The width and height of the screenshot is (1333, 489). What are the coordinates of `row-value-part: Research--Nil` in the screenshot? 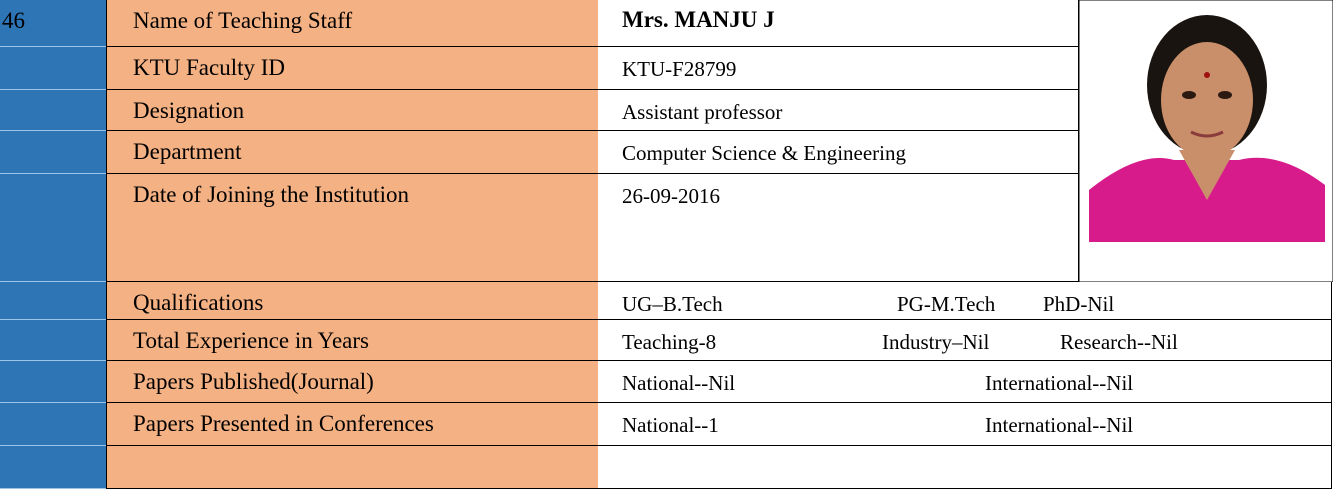 It's located at (1119, 342).